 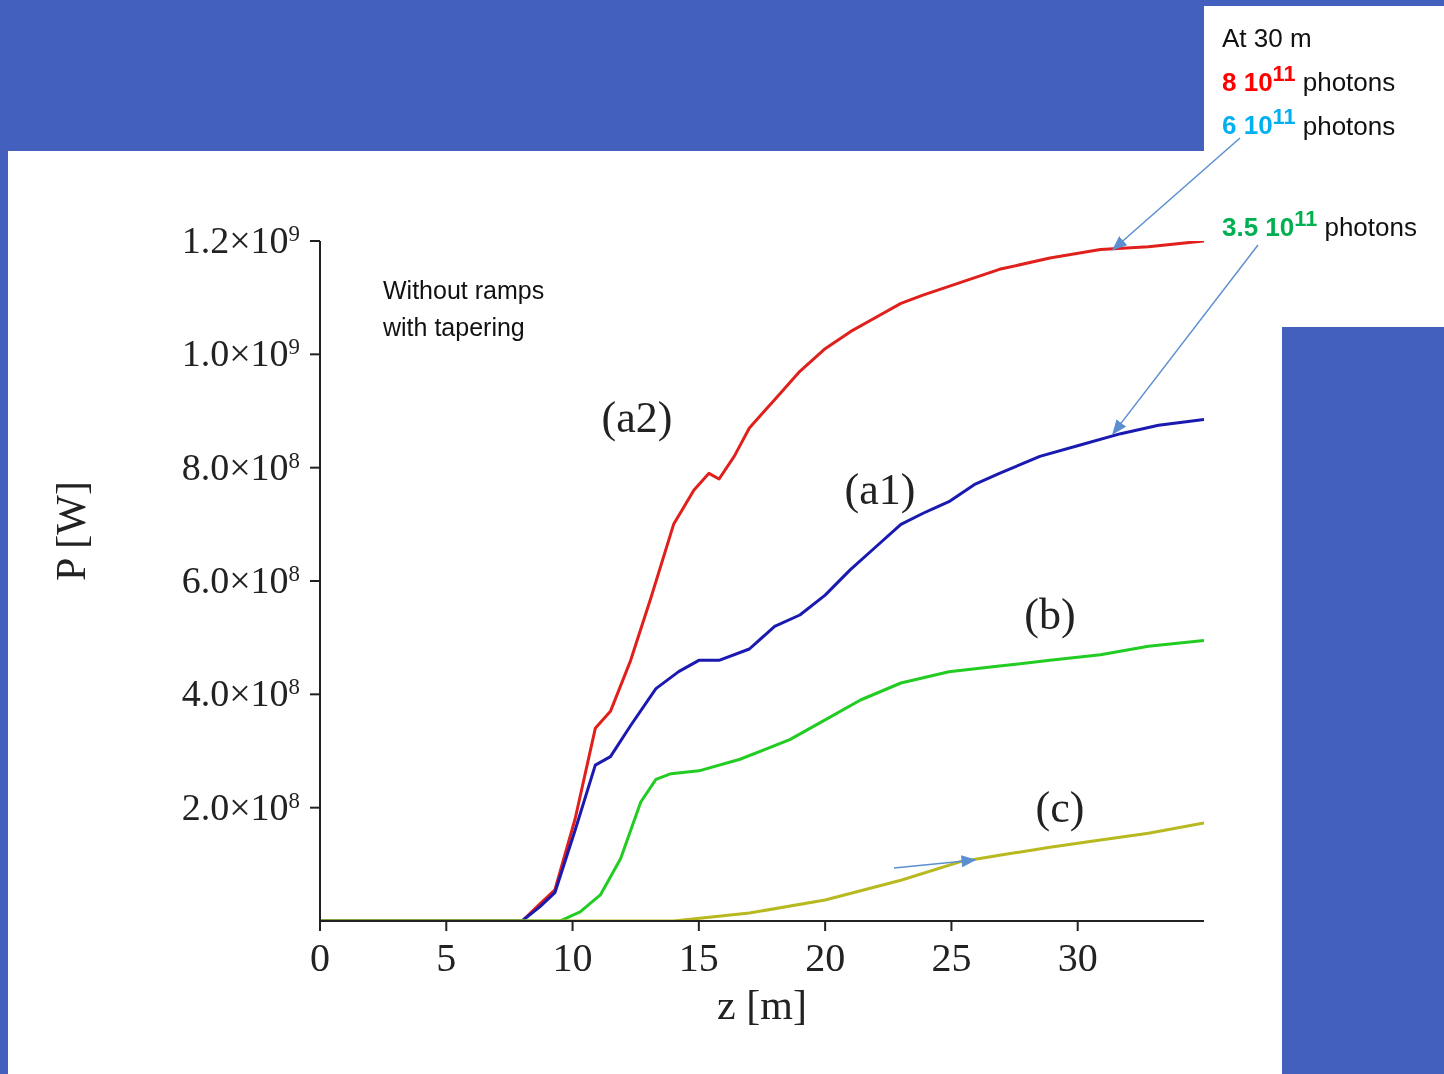 What do you see at coordinates (572, 957) in the screenshot?
I see `x-tick-label: 10` at bounding box center [572, 957].